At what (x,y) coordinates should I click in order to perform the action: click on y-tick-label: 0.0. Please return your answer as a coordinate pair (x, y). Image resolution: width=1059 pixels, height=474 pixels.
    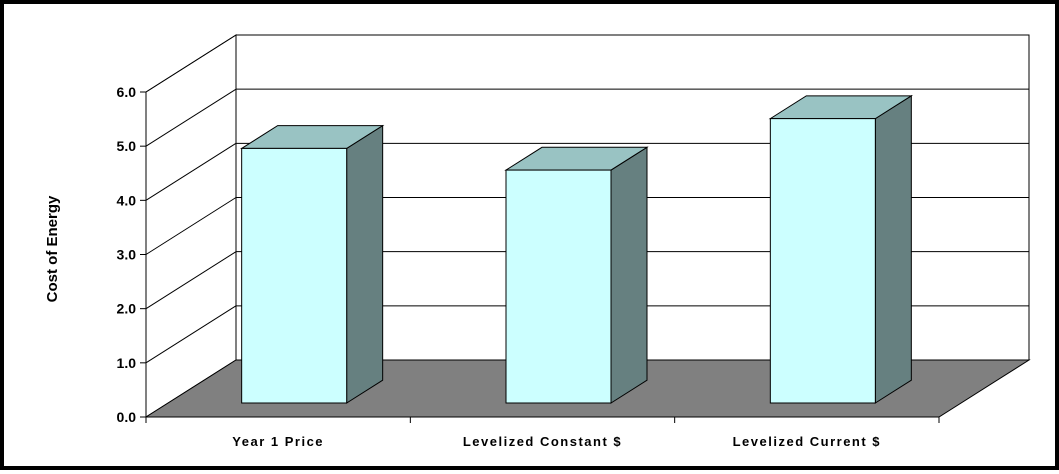
    Looking at the image, I should click on (127, 417).